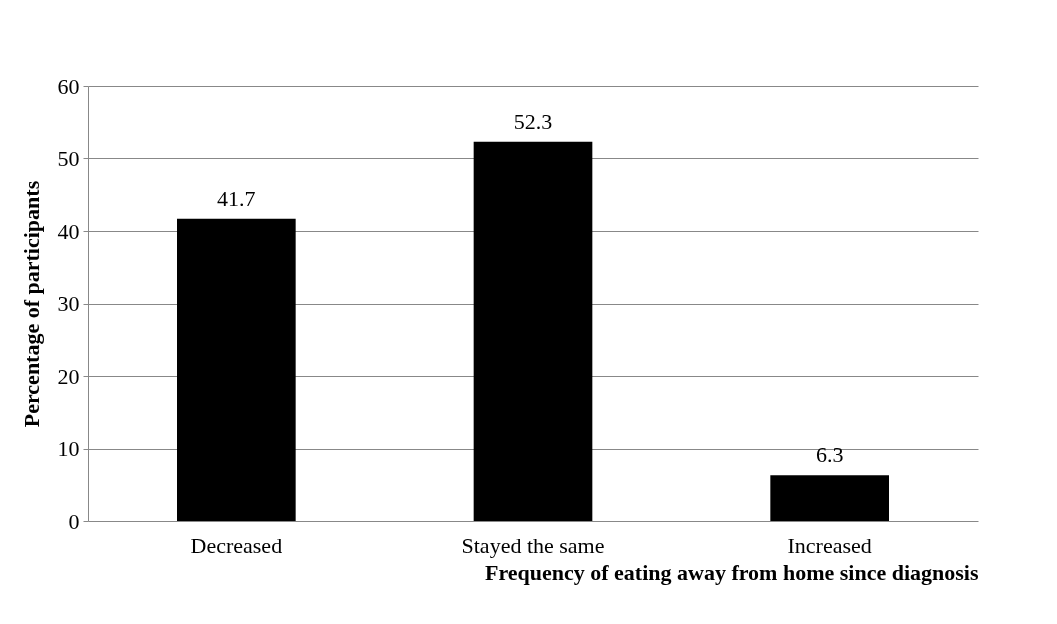 This screenshot has height=624, width=1057. What do you see at coordinates (74, 521) in the screenshot?
I see `y-tick-label: 0` at bounding box center [74, 521].